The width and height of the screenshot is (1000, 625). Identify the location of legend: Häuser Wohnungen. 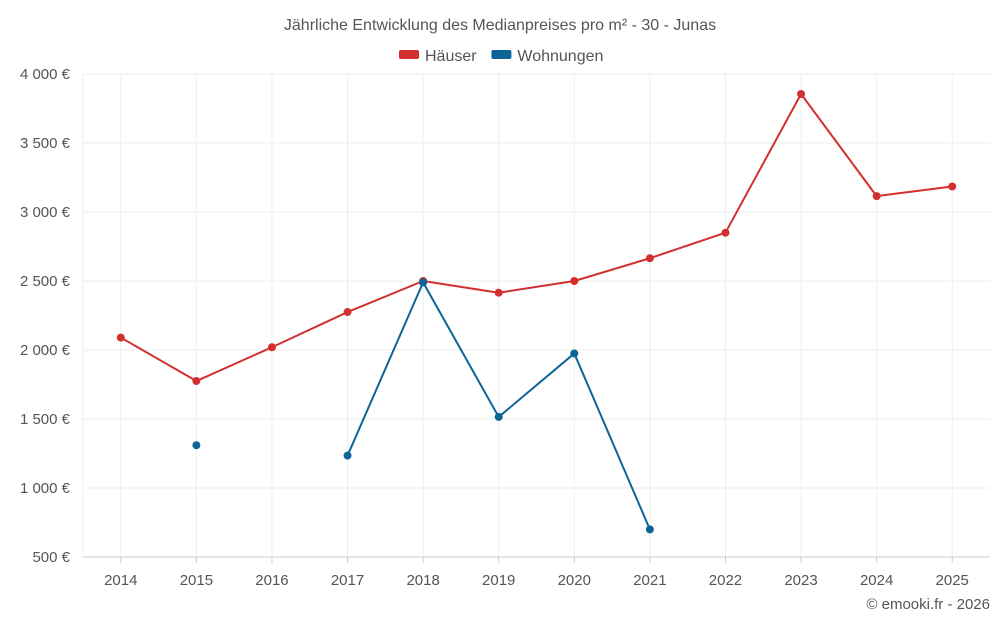
(501, 56).